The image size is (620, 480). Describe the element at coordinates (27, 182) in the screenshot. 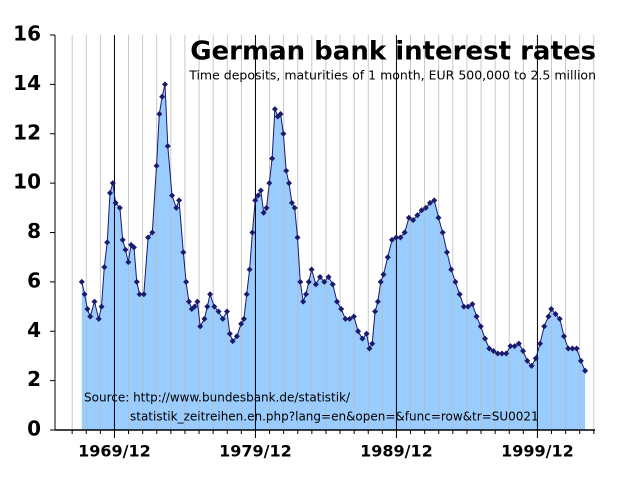

I see `y-tick-label: 10` at that location.